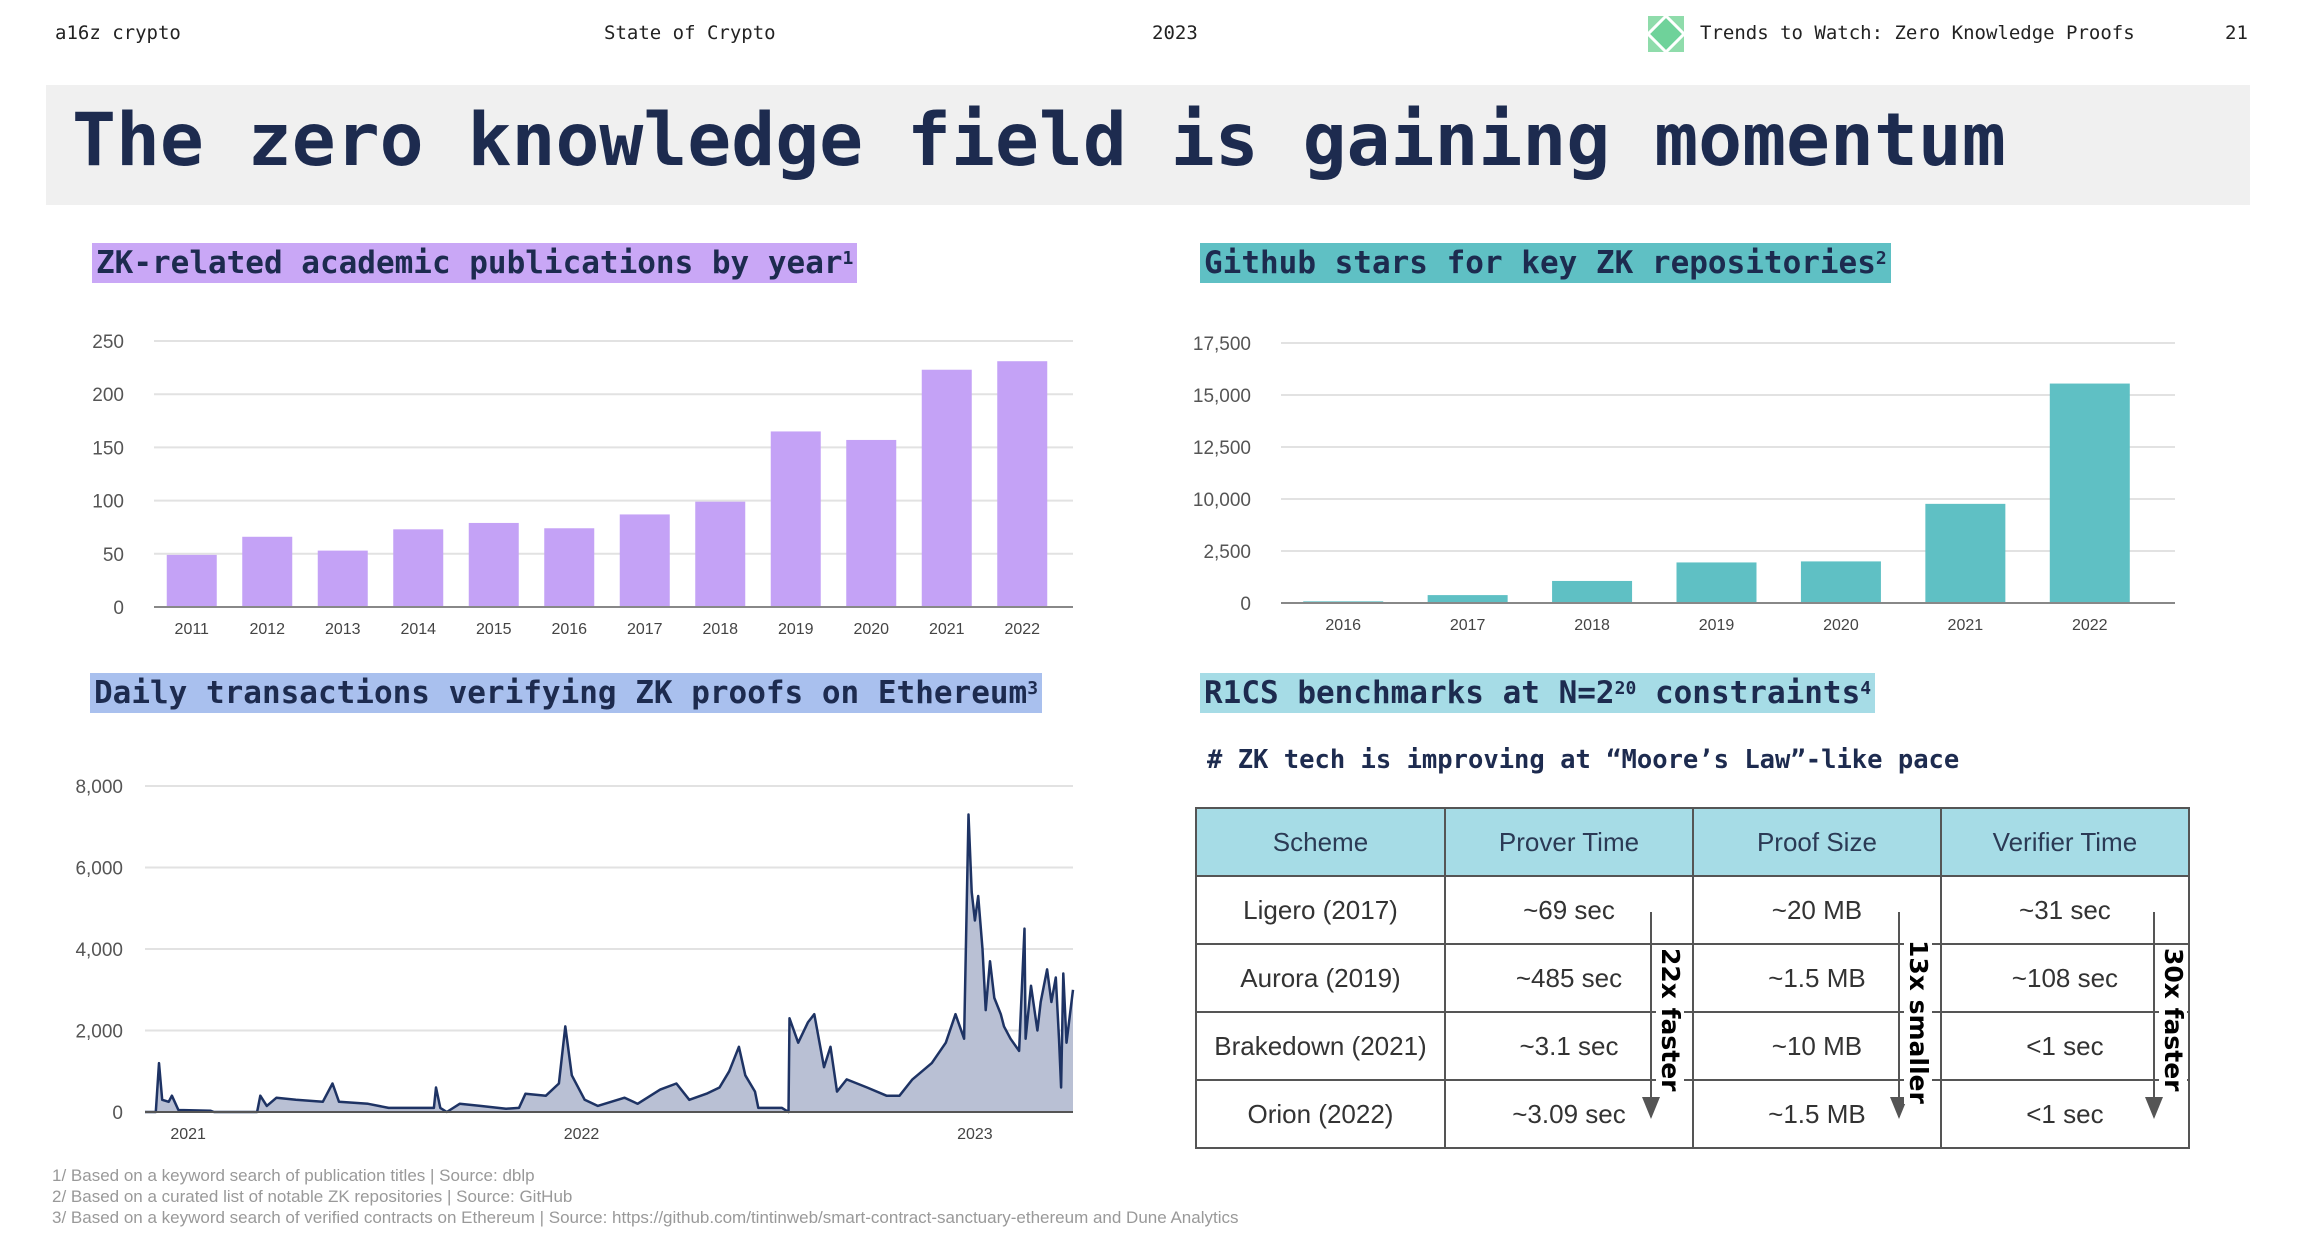 The height and width of the screenshot is (1234, 2304). I want to click on cell: ~10 MB, so click(1817, 1046).